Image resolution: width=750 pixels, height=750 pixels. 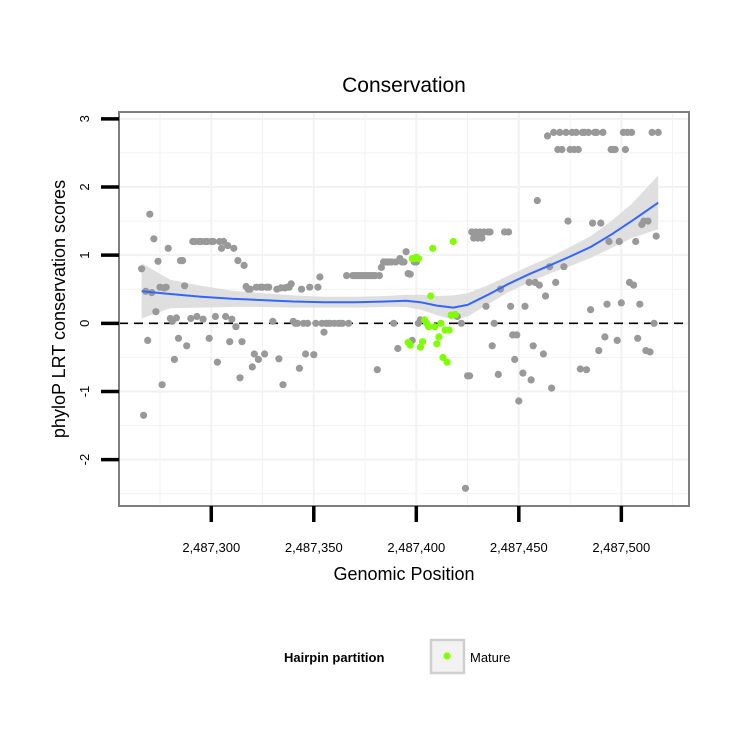 What do you see at coordinates (84, 392) in the screenshot?
I see `y-tick-label: -1` at bounding box center [84, 392].